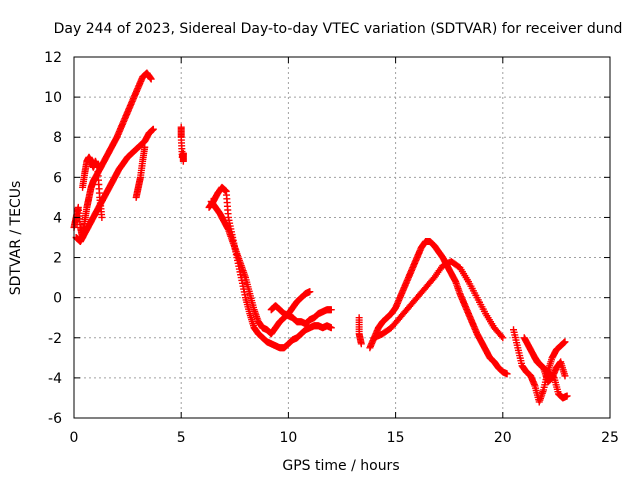 Image resolution: width=640 pixels, height=485 pixels. Describe the element at coordinates (57, 138) in the screenshot. I see `y-tick-label: 8` at that location.